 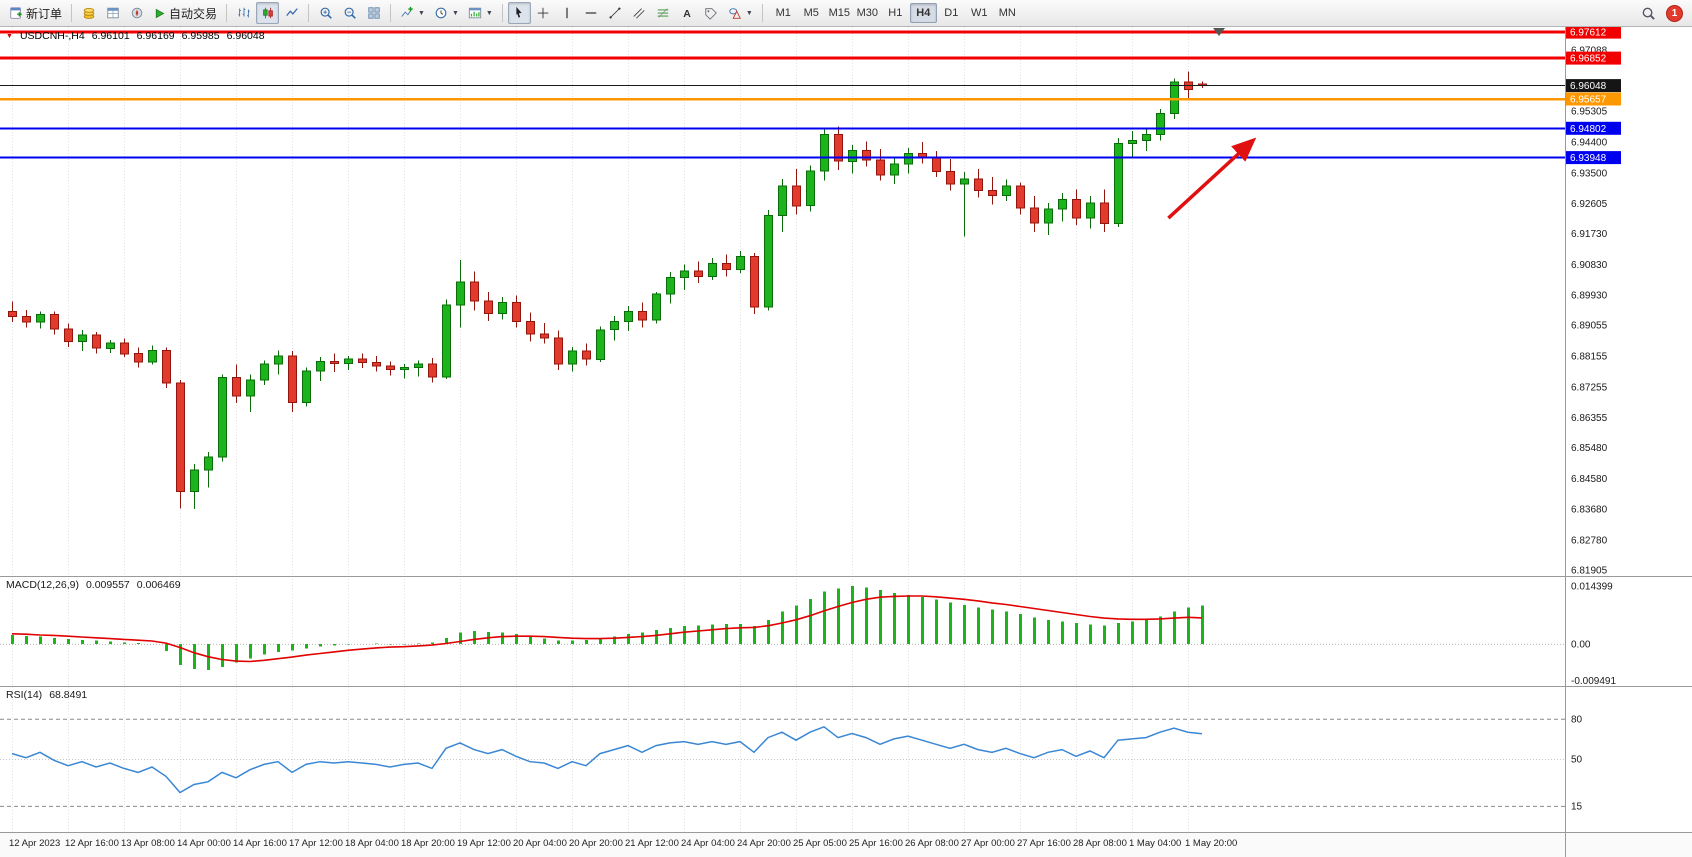 I want to click on trendline-button, so click(x=615, y=13).